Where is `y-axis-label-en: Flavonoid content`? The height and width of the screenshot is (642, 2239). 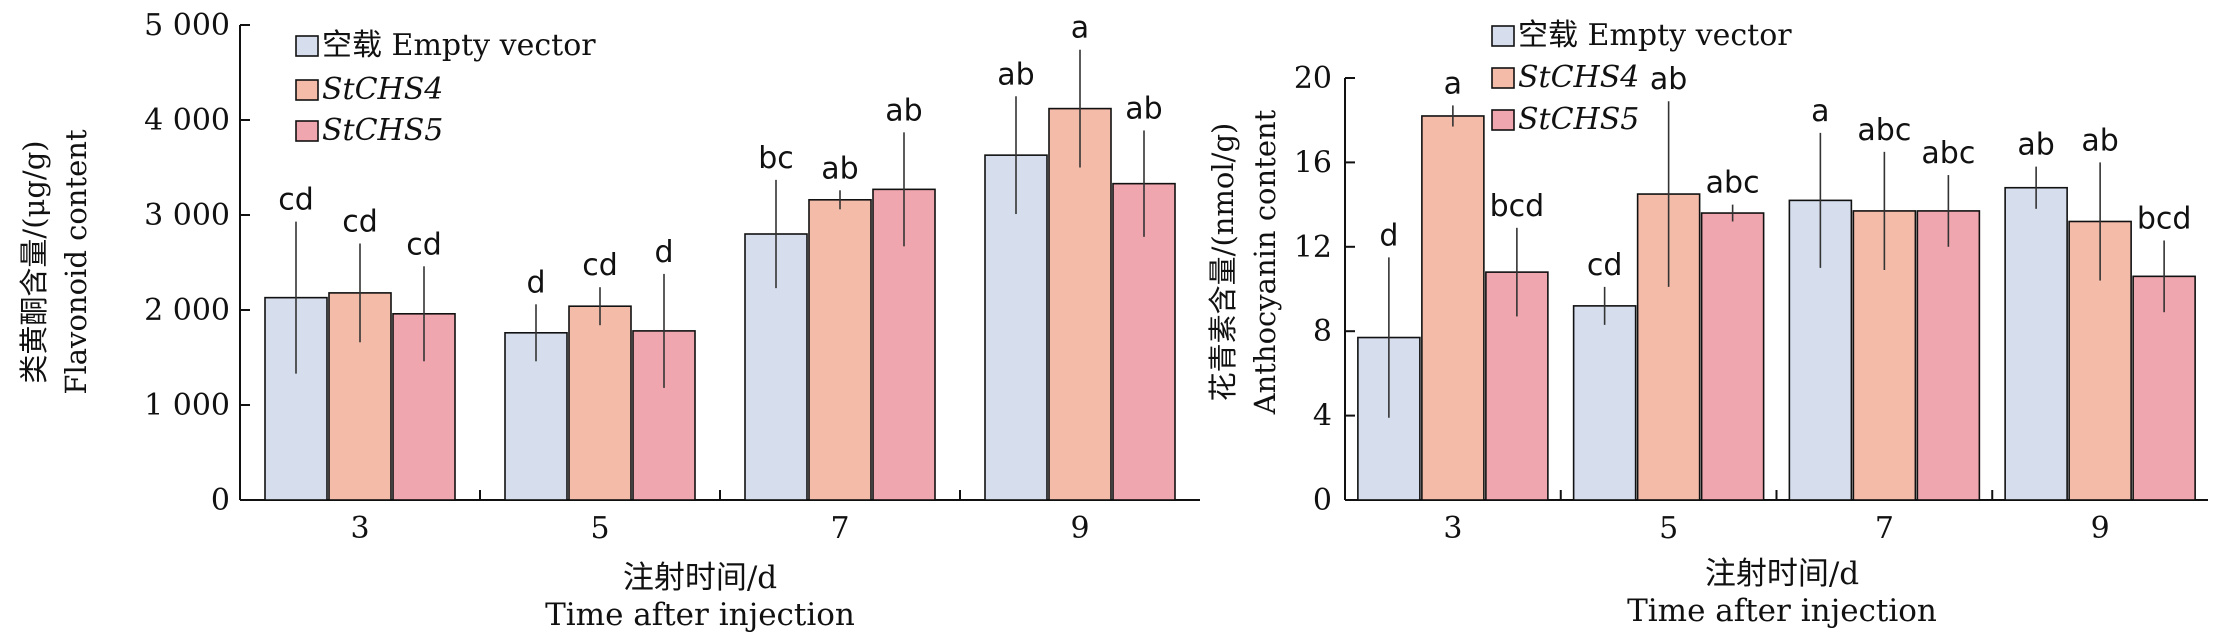
y-axis-label-en: Flavonoid content is located at coordinates (76, 262).